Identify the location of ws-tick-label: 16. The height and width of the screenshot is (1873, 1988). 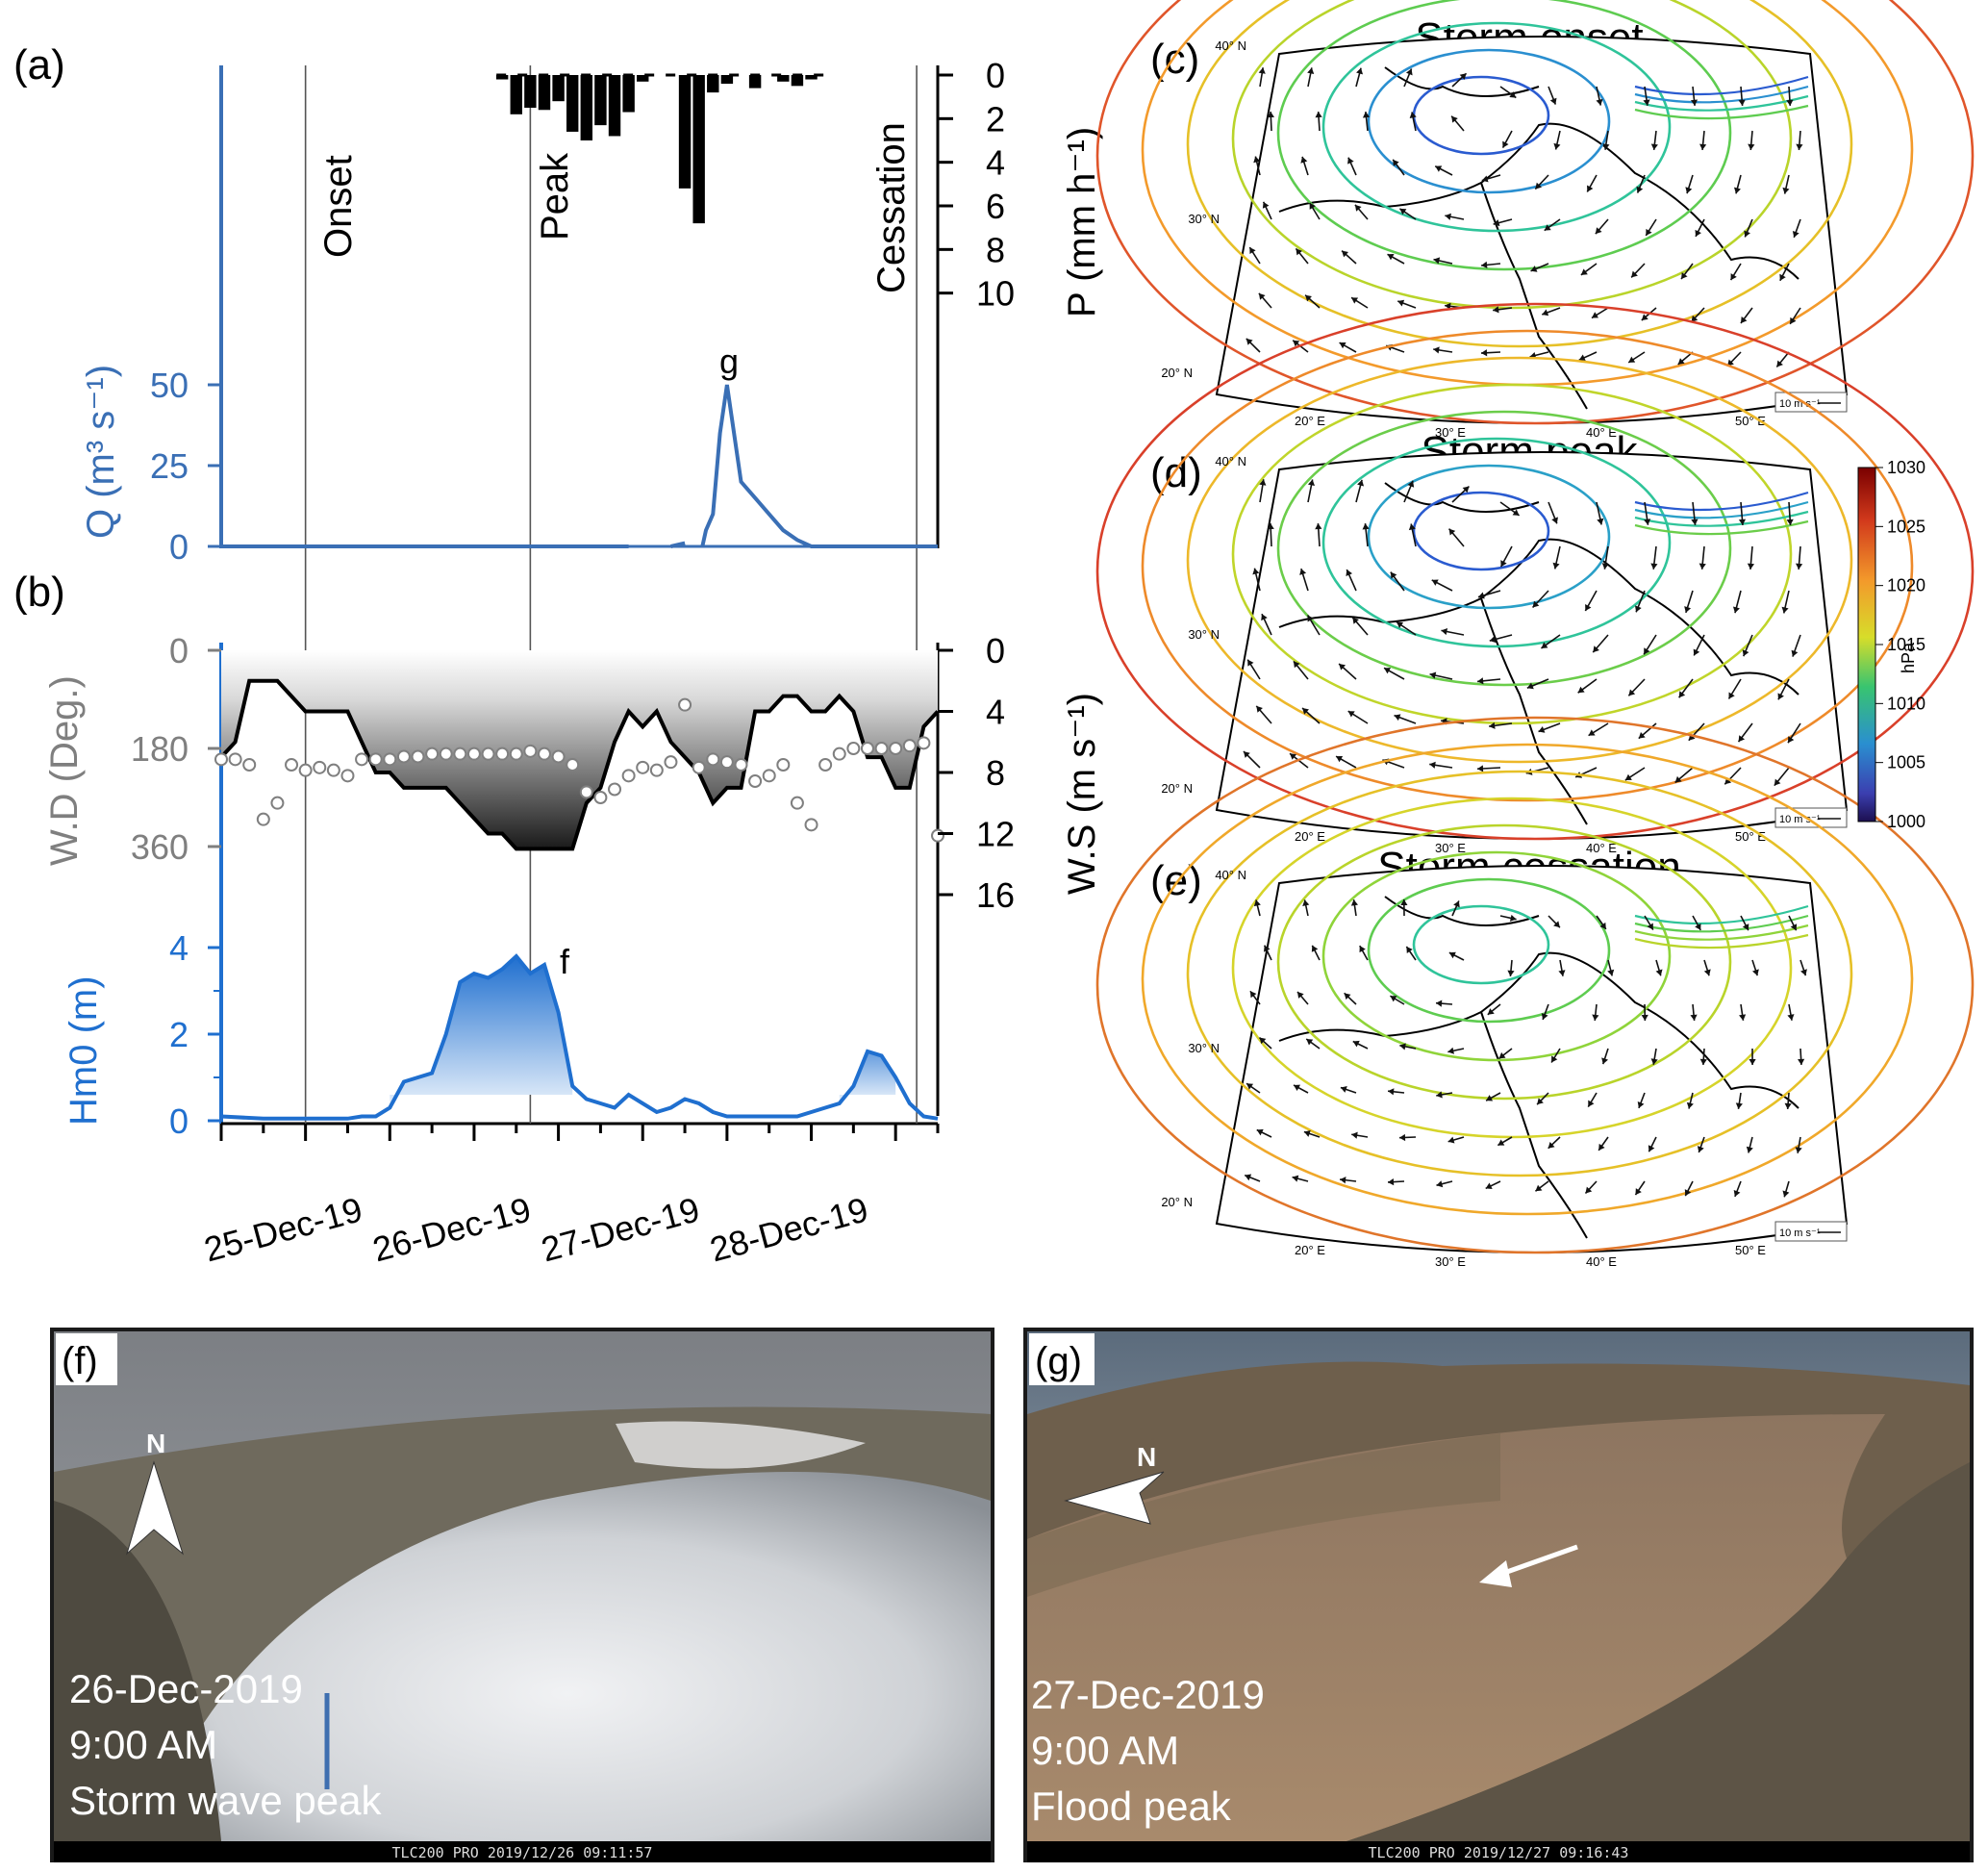
(995, 895).